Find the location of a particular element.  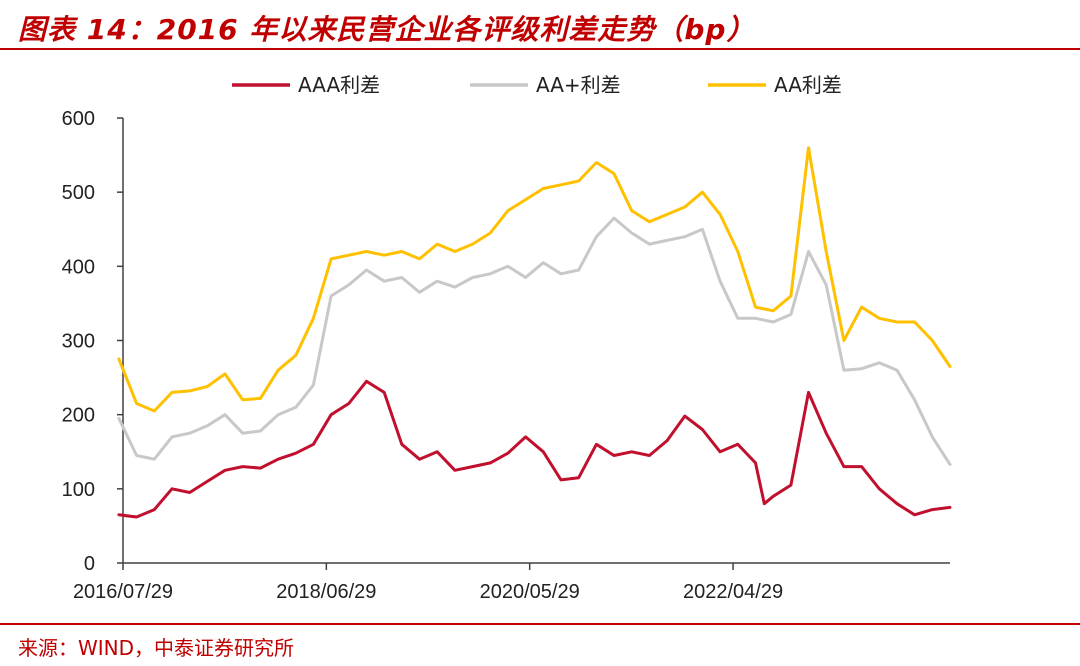

title-bar: 图表 14：2016 年以来民营企业各评级利差走势（bp） is located at coordinates (540, 25).